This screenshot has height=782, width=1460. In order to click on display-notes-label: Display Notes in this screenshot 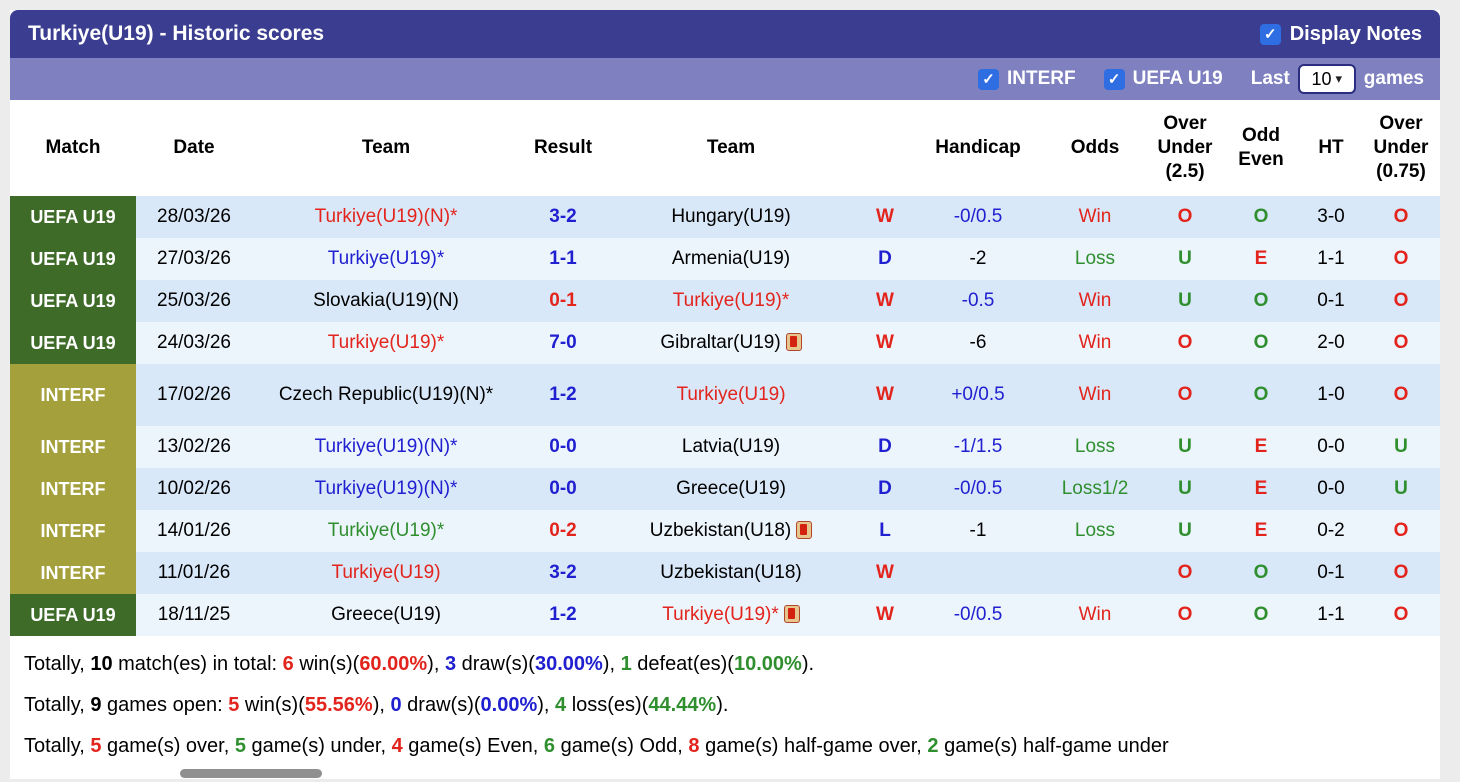, I will do `click(1355, 33)`.